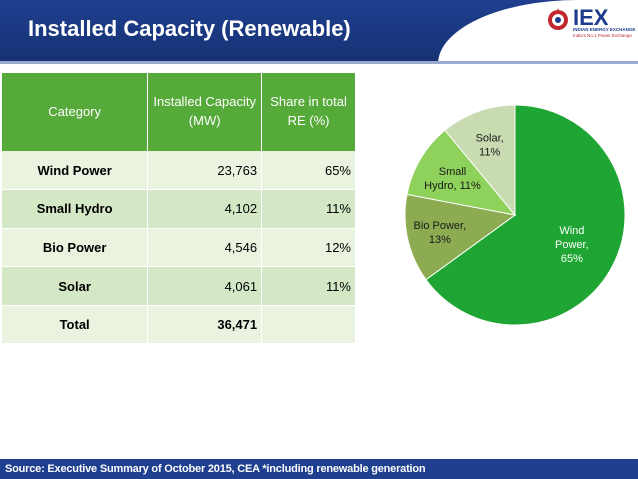  What do you see at coordinates (205, 248) in the screenshot?
I see `cell-capacity: 4,546` at bounding box center [205, 248].